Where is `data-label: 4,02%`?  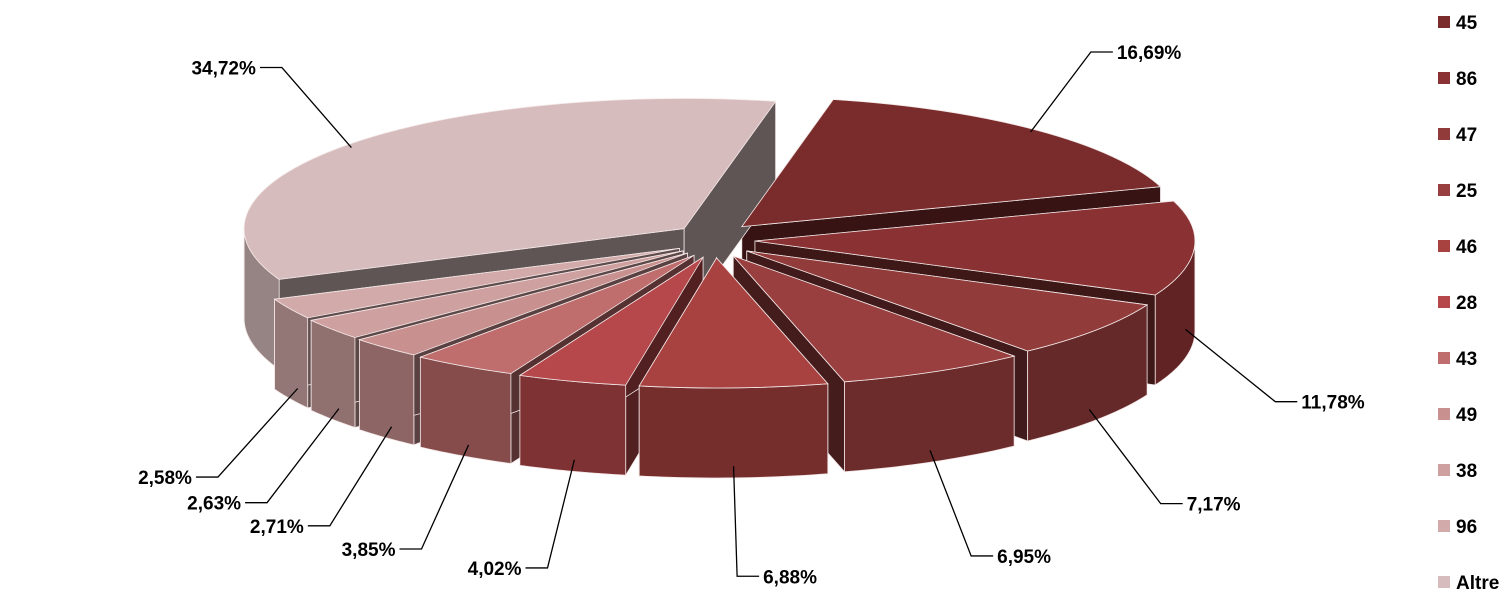 data-label: 4,02% is located at coordinates (495, 569).